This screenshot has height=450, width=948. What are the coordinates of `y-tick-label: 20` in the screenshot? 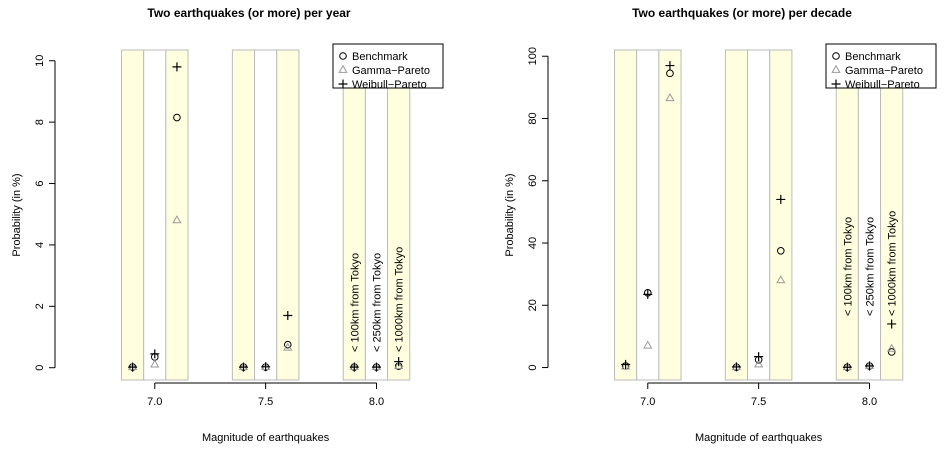 It's located at (533, 305).